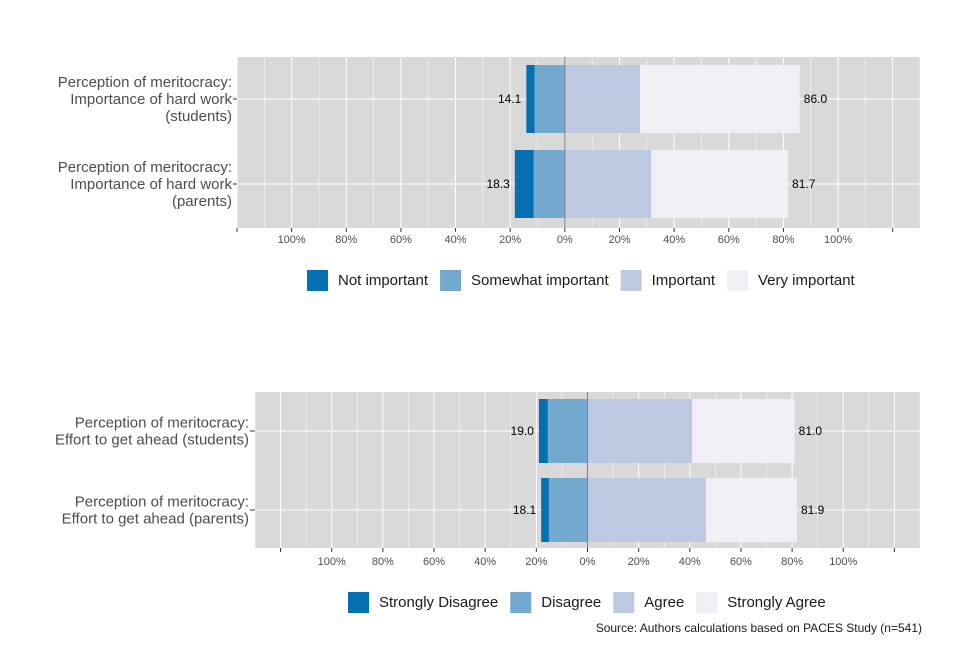 Image resolution: width=960 pixels, height=672 pixels. Describe the element at coordinates (807, 280) in the screenshot. I see `legend-label: Very important` at that location.